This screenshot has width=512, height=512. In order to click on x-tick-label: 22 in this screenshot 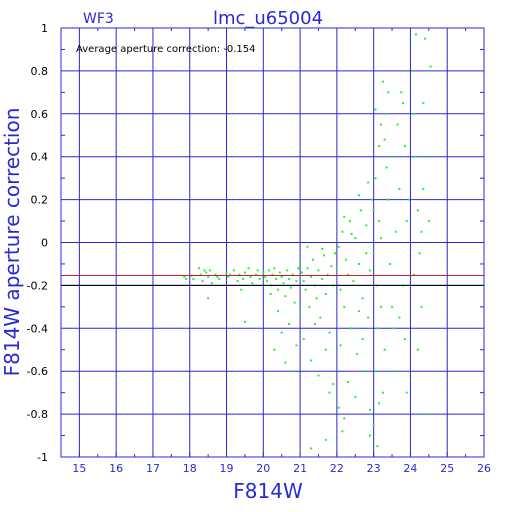, I will do `click(337, 468)`.